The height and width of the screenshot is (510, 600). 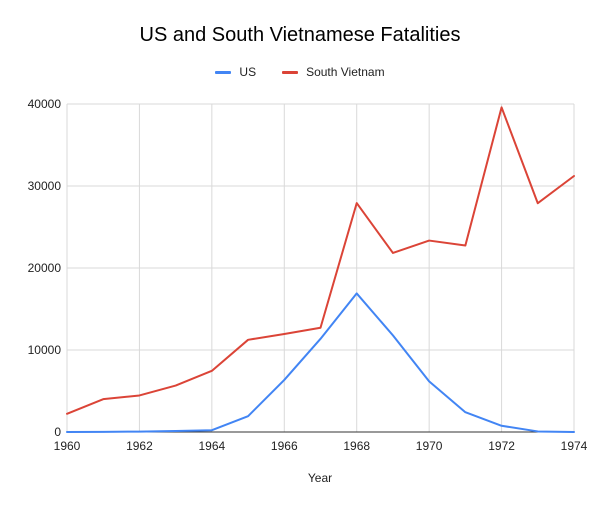 I want to click on y-tick-label: 30000, so click(x=45, y=186).